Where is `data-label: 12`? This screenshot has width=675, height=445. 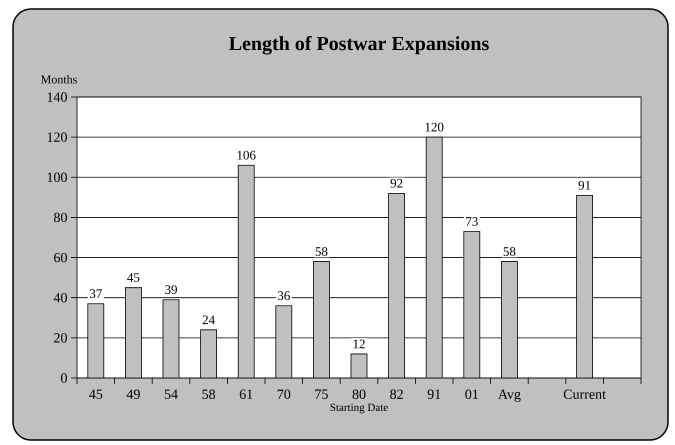 data-label: 12 is located at coordinates (359, 344).